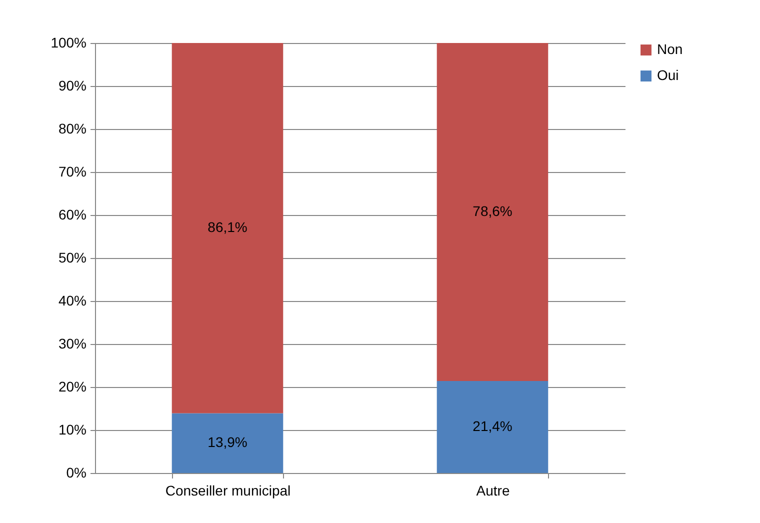 The width and height of the screenshot is (760, 523). I want to click on y-tick-label: 100%, so click(68, 42).